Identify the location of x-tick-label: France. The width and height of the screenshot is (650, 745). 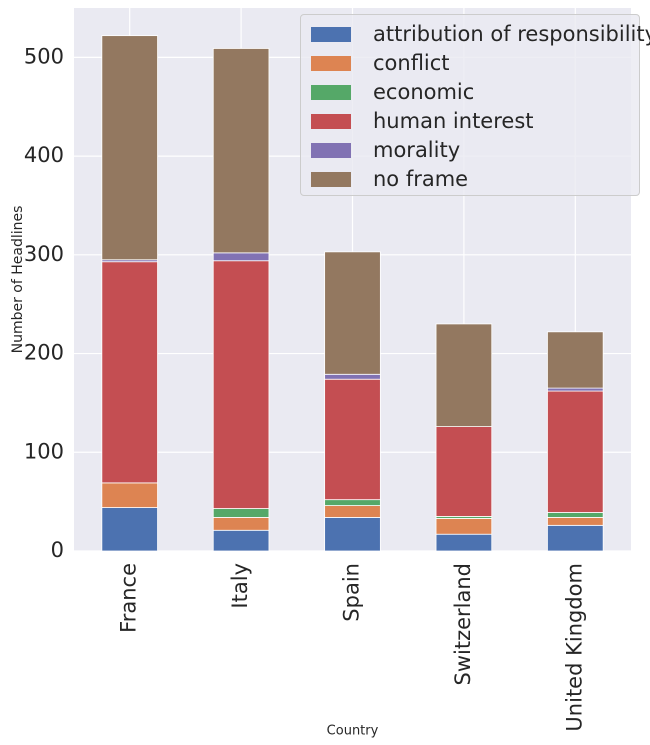
(129, 598).